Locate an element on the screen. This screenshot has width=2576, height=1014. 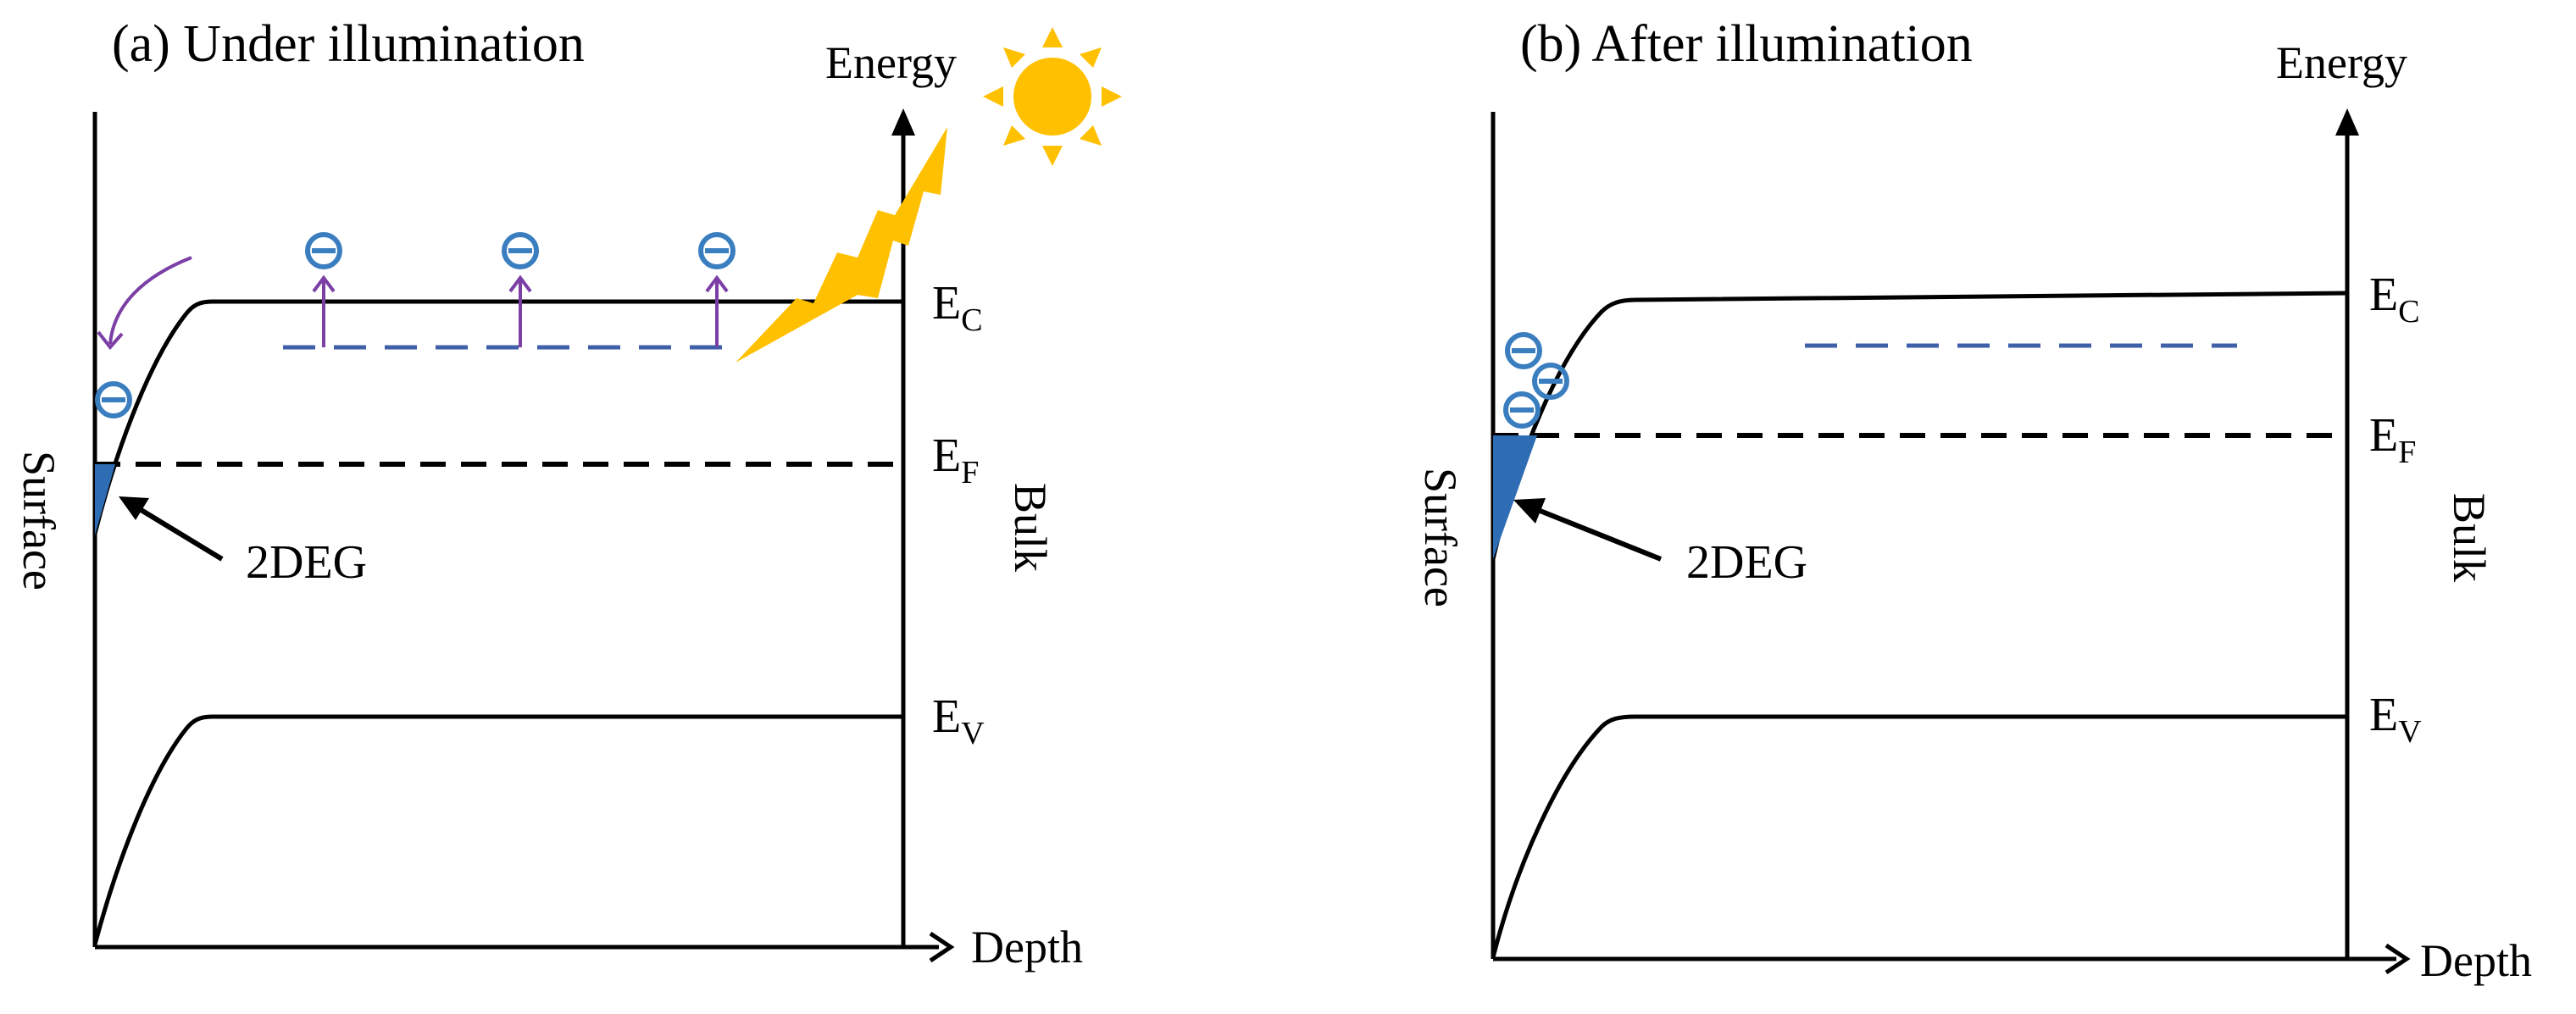
panel-a-depth-axis-arrowhead is located at coordinates (942, 947).